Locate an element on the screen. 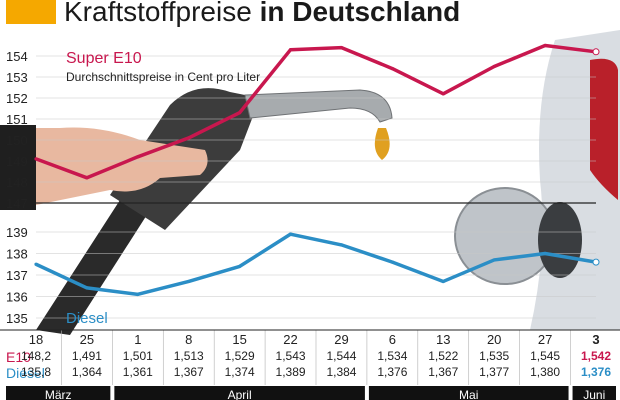 The height and width of the screenshot is (400, 620). x-tick-label: 1 is located at coordinates (137, 339).